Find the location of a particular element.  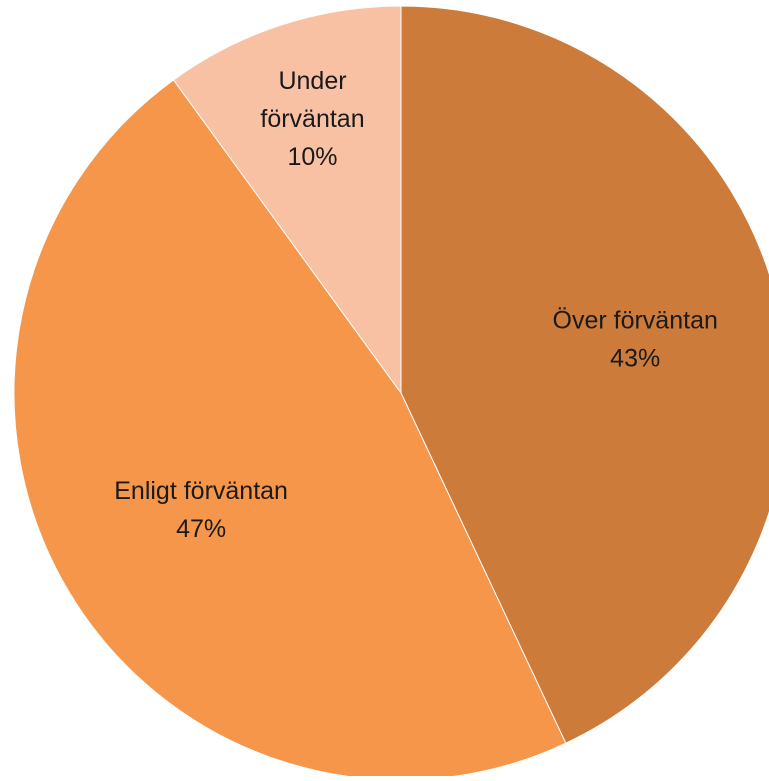

pie-label-category: förväntan is located at coordinates (312, 119).